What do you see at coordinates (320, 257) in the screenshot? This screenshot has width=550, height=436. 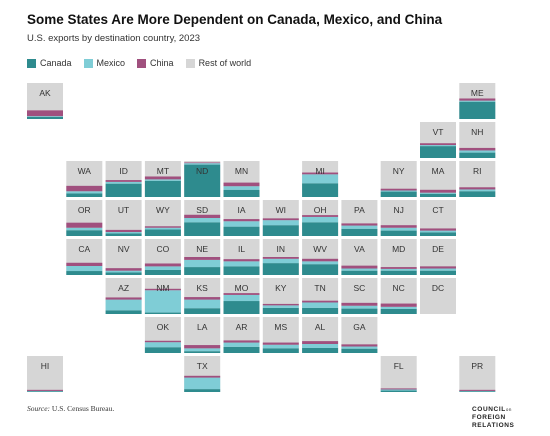 I see `state-tile-wv: WV` at bounding box center [320, 257].